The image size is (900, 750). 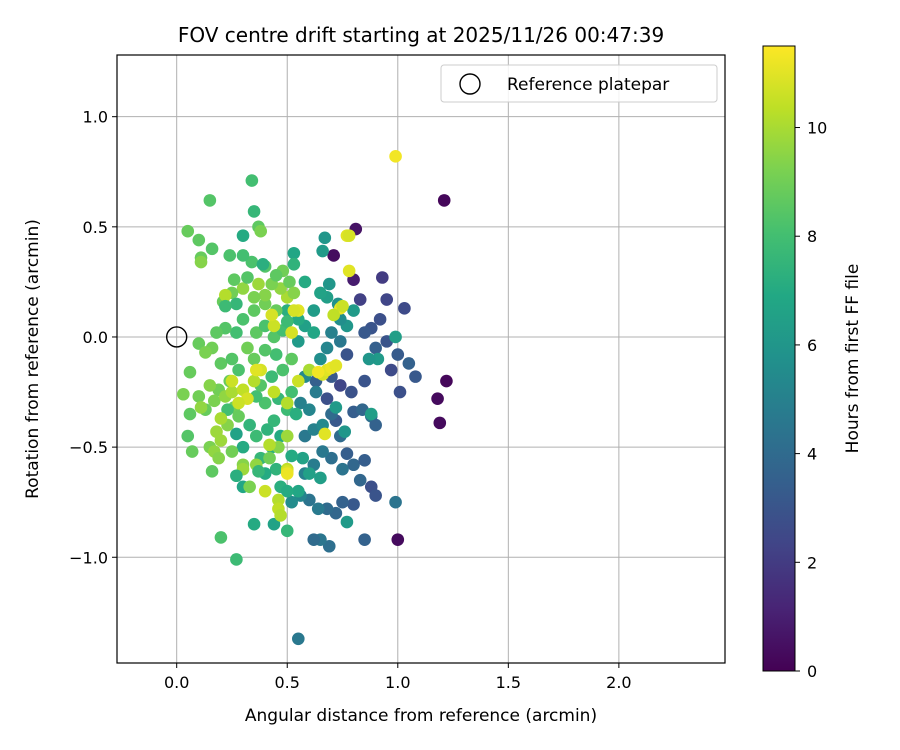 What do you see at coordinates (95, 117) in the screenshot?
I see `y-tick-label: 1.0` at bounding box center [95, 117].